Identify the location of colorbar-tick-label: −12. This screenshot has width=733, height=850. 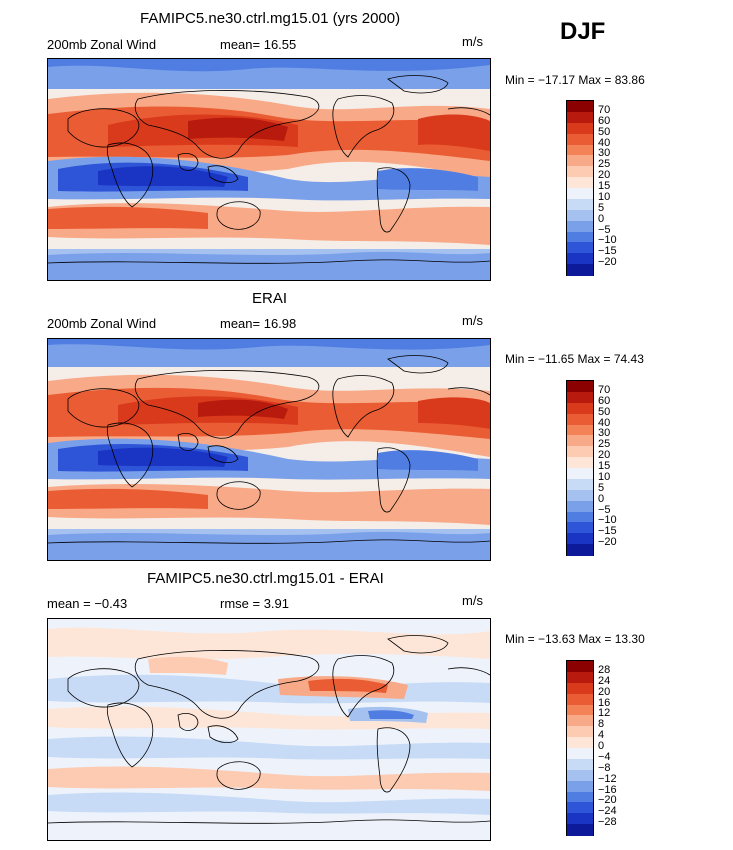
(607, 778).